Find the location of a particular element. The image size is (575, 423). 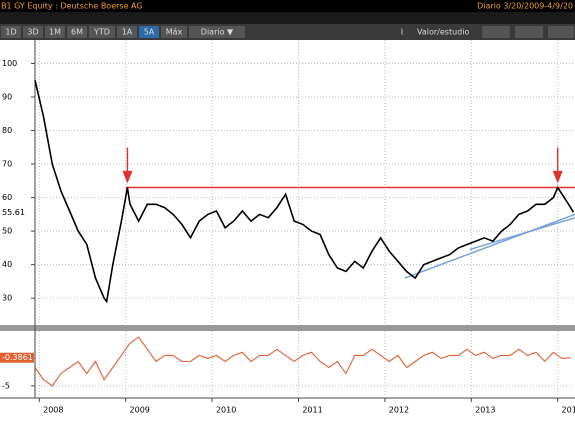

range-button-label: 6M is located at coordinates (77, 32).